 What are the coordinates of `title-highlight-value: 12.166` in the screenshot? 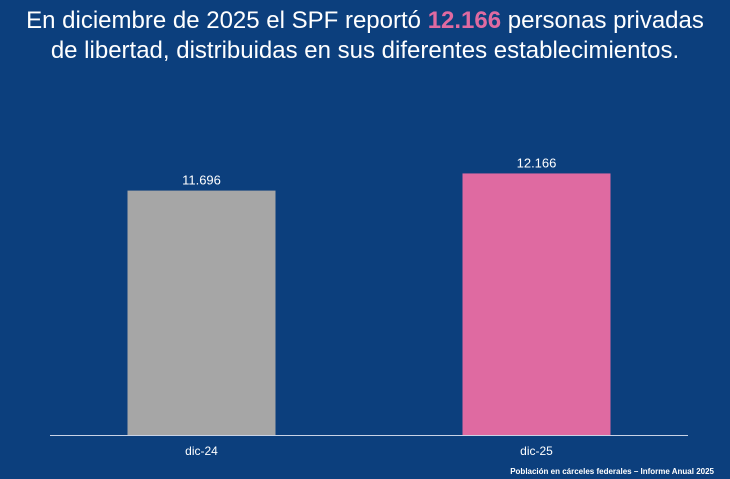 It's located at (464, 20).